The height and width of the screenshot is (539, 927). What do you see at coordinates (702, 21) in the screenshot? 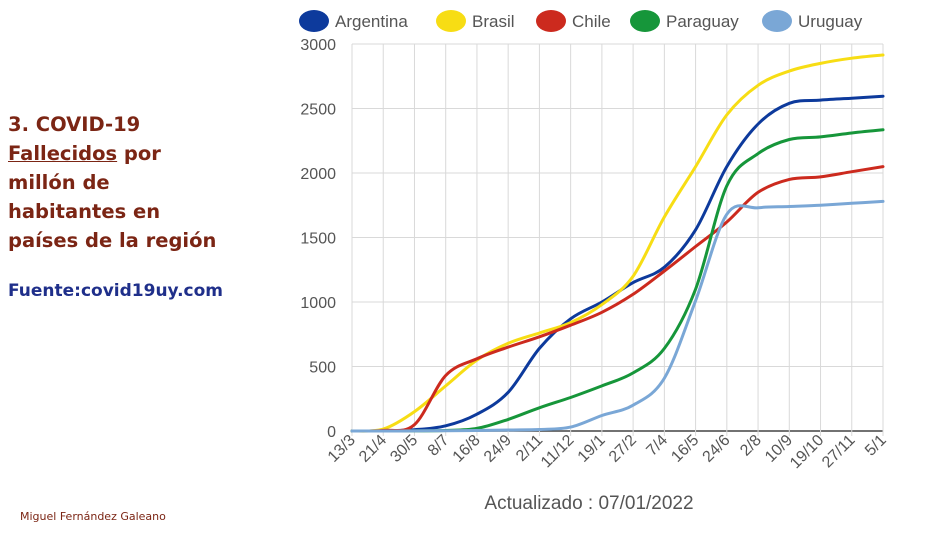
I see `legend-label-paraguay: Paraguay` at bounding box center [702, 21].